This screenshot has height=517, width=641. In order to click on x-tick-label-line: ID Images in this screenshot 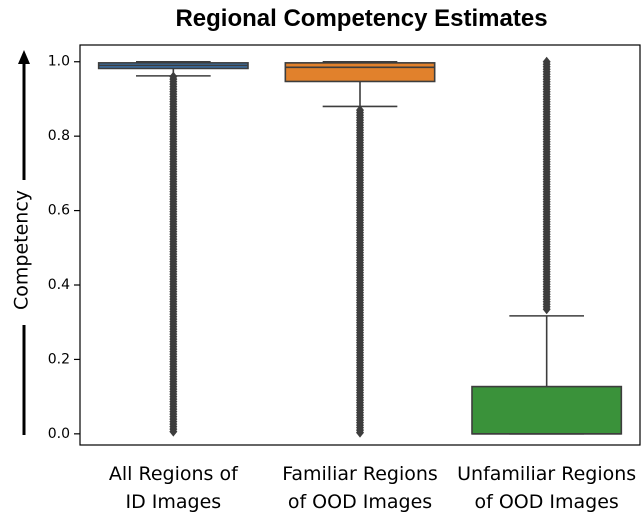, I will do `click(173, 502)`.